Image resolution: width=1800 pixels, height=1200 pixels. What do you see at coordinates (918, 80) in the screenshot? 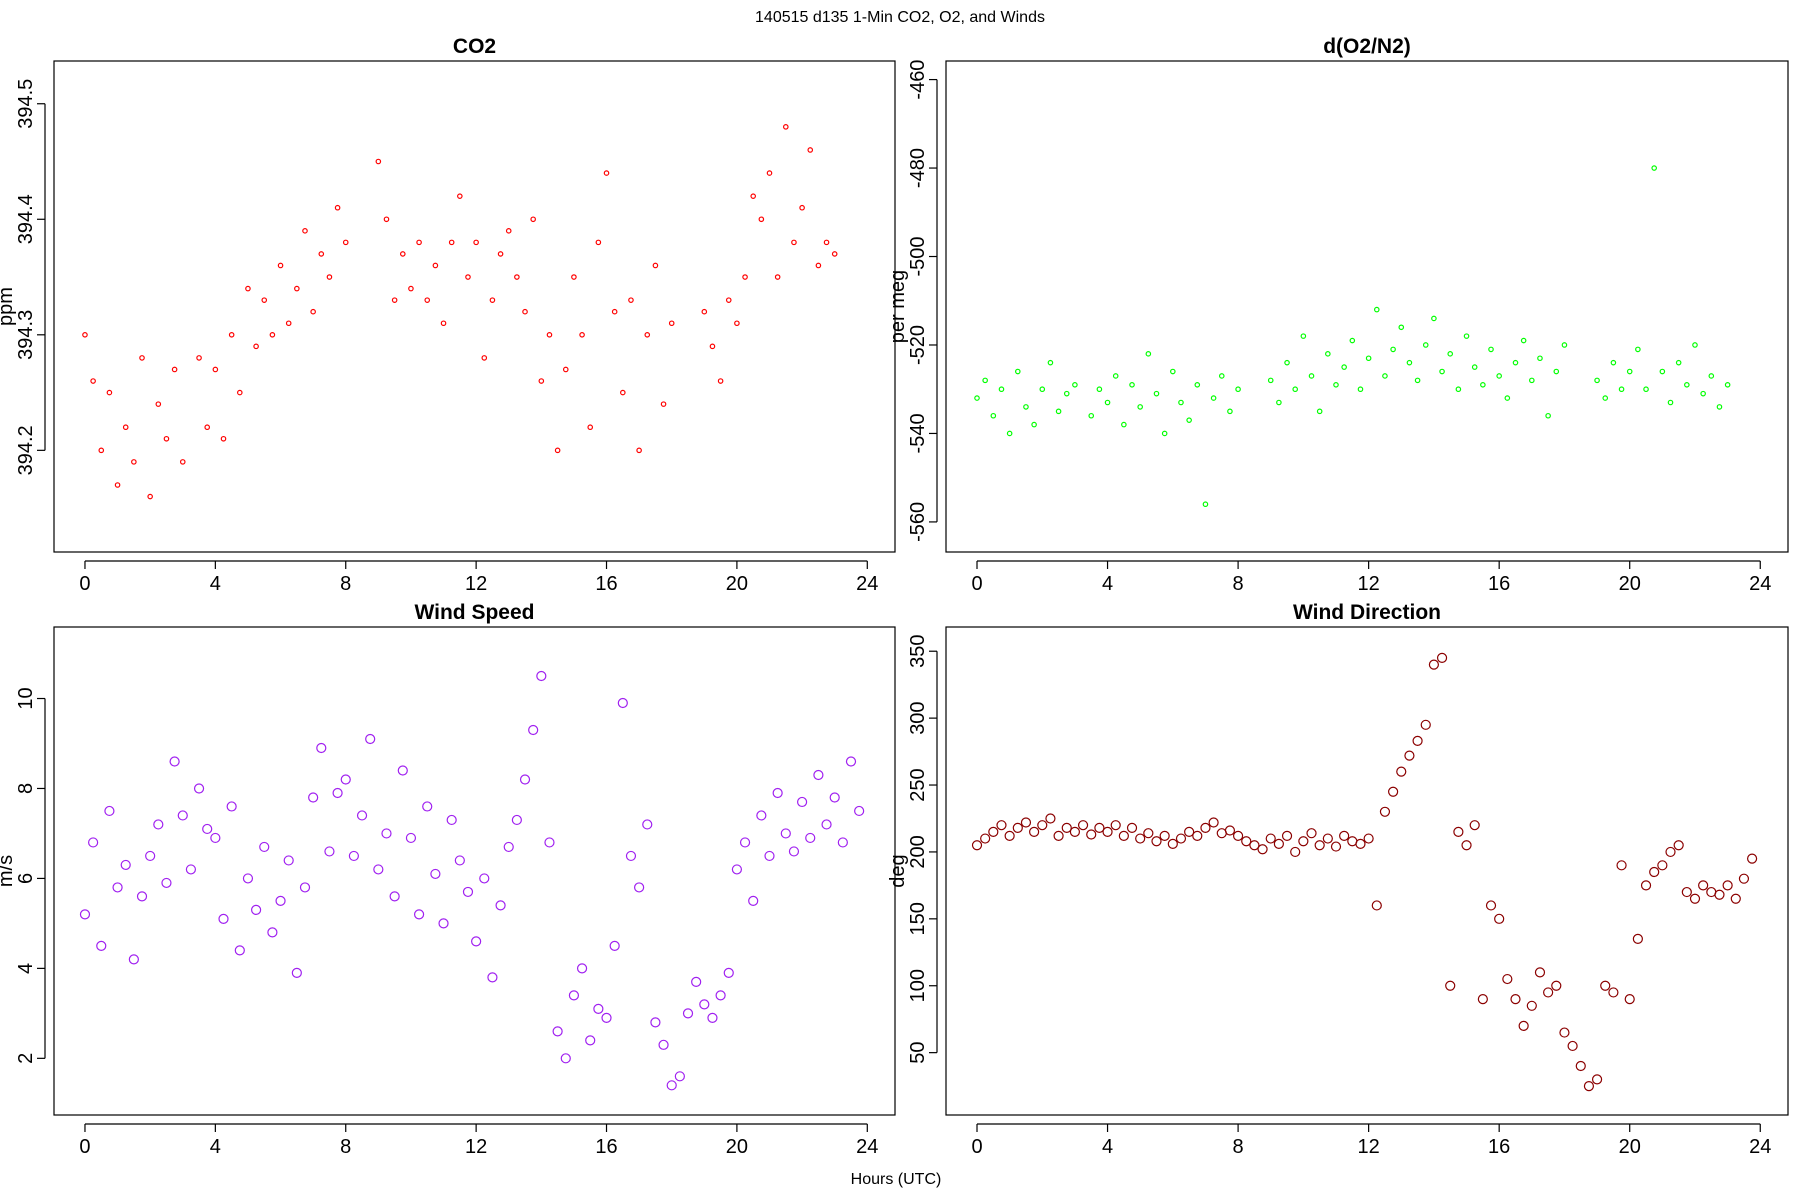
I see `y-tick-label: -460` at bounding box center [918, 80].